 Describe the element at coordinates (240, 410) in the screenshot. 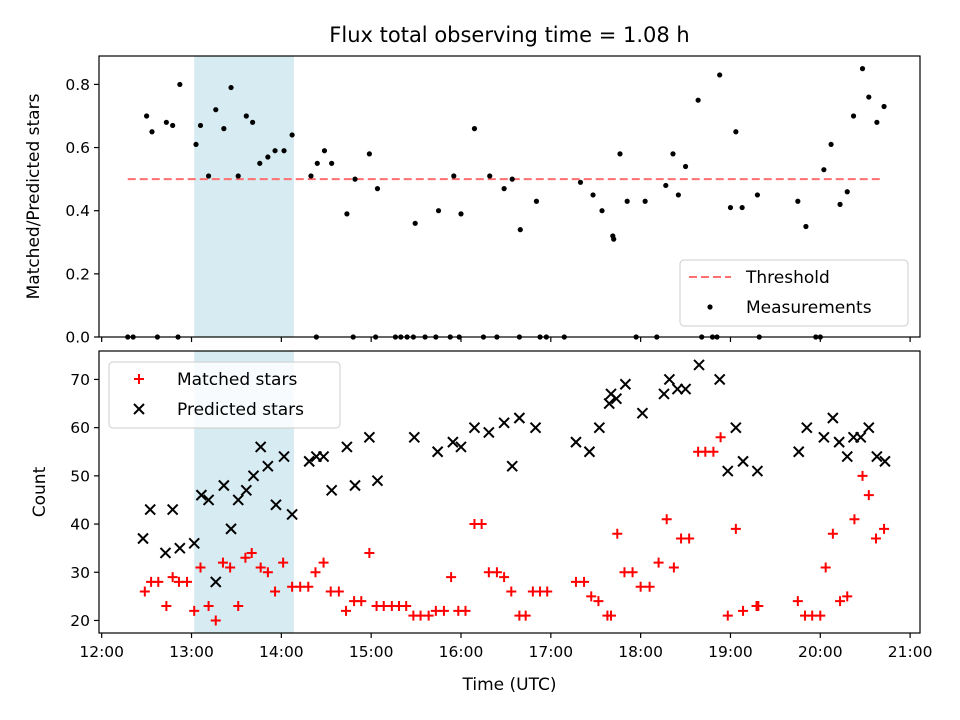

I see `legend-label-predicted: Predicted stars` at that location.